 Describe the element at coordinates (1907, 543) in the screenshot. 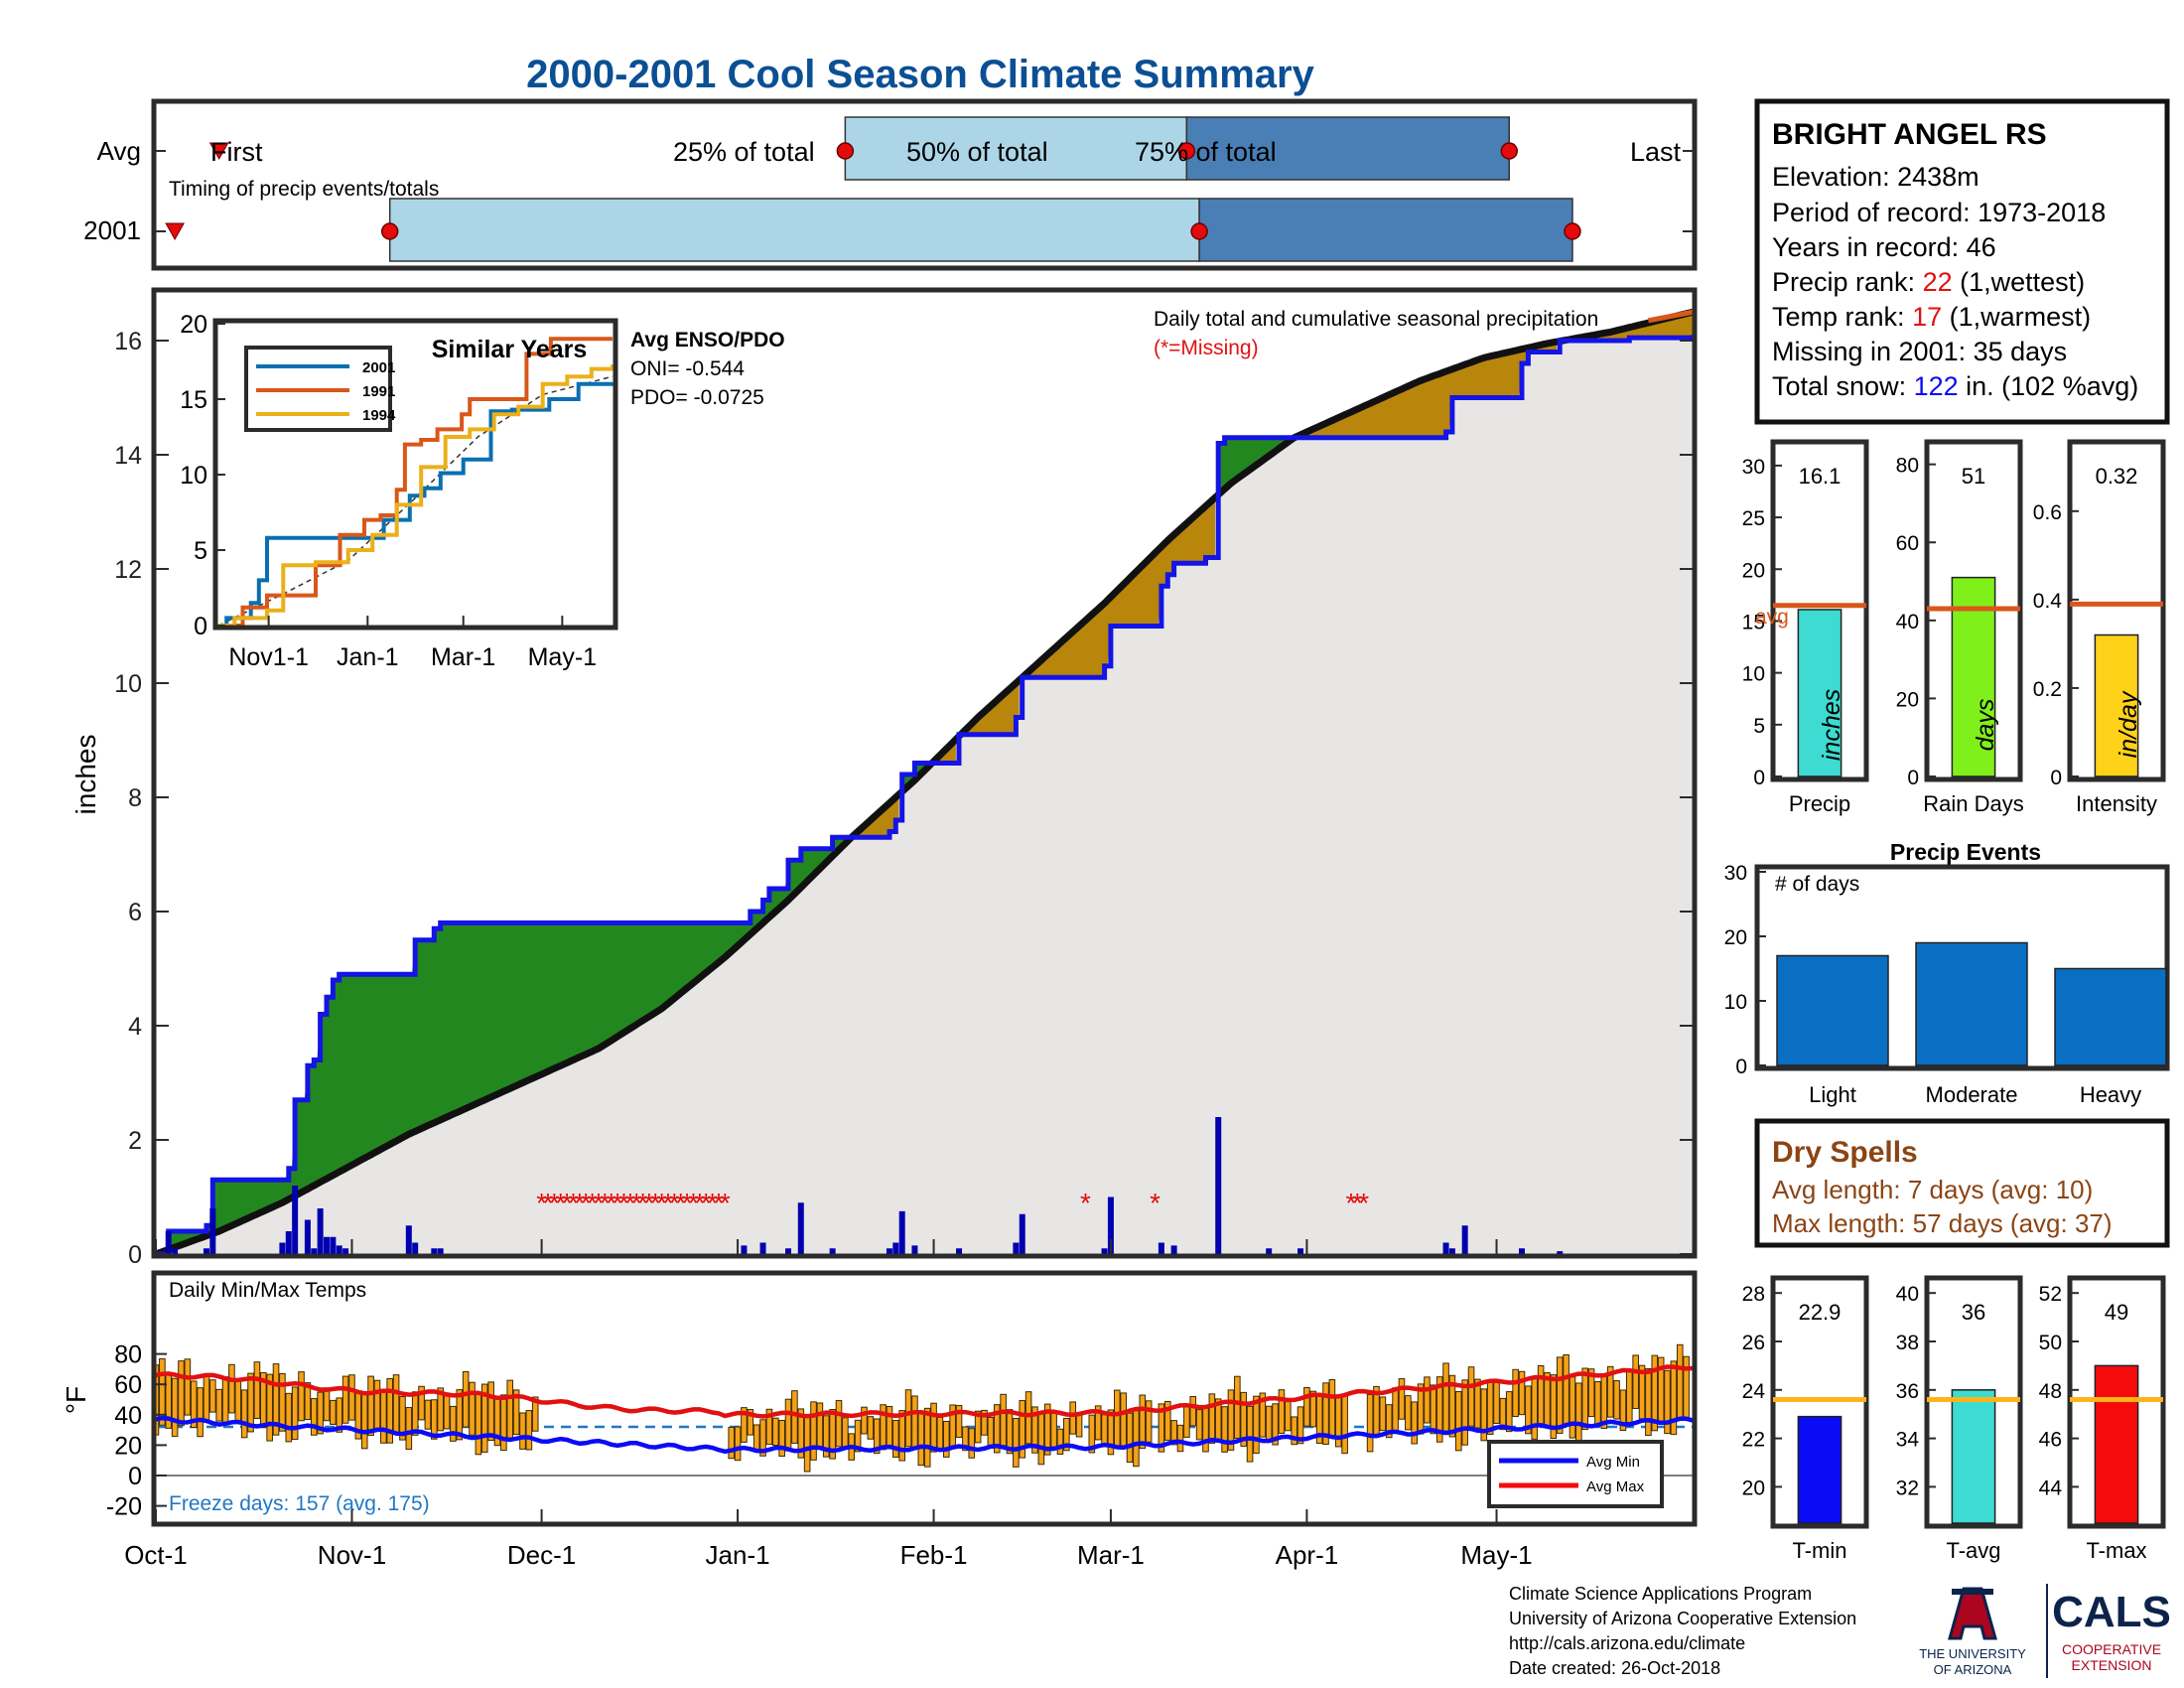

I see `rain-days-panel-ytick-label-3: 60` at that location.